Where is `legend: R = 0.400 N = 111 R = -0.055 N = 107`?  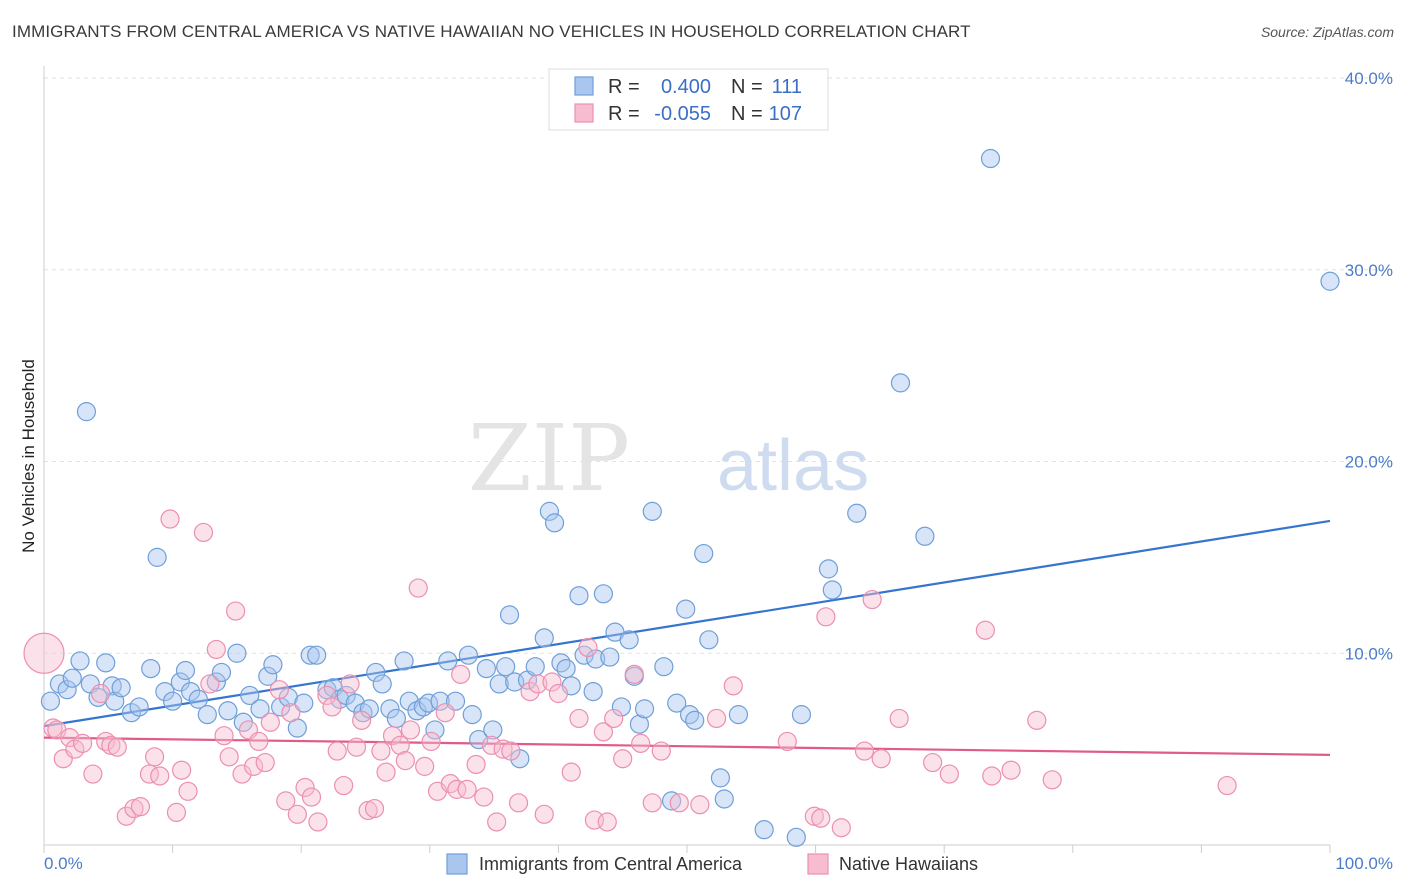 legend: R = 0.400 N = 111 R = -0.055 N = 107 is located at coordinates (688, 99).